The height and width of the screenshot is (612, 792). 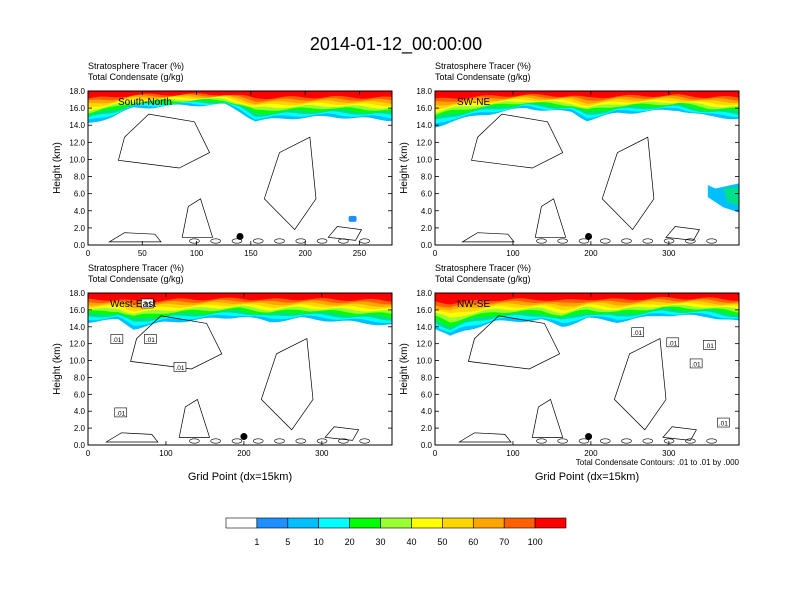 What do you see at coordinates (80, 394) in the screenshot?
I see `y-tick-label: 6.0` at bounding box center [80, 394].